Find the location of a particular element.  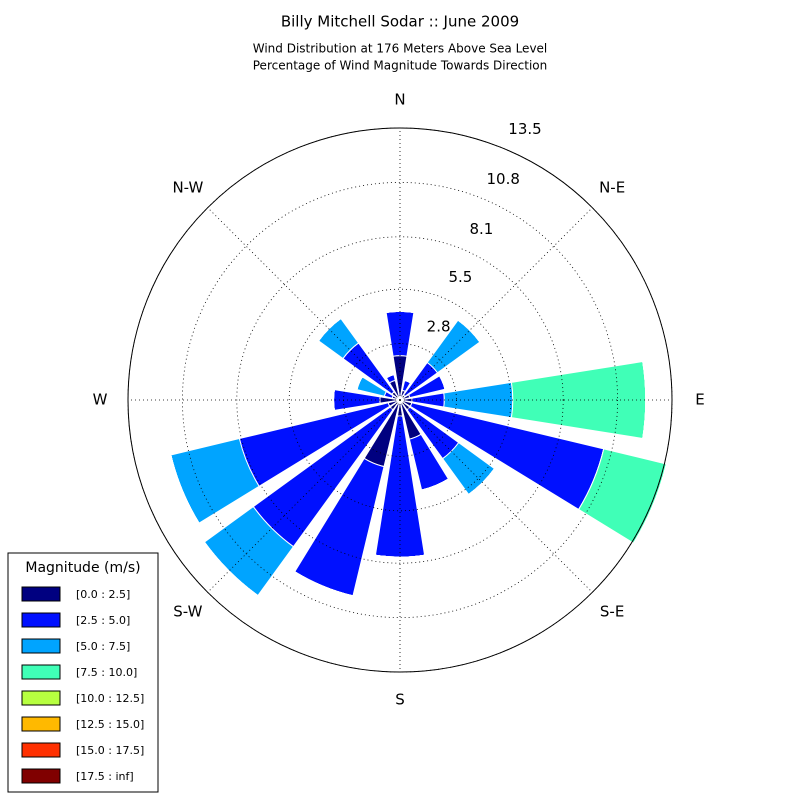

legend-label: [5.0 : 7.5] is located at coordinates (103, 646).